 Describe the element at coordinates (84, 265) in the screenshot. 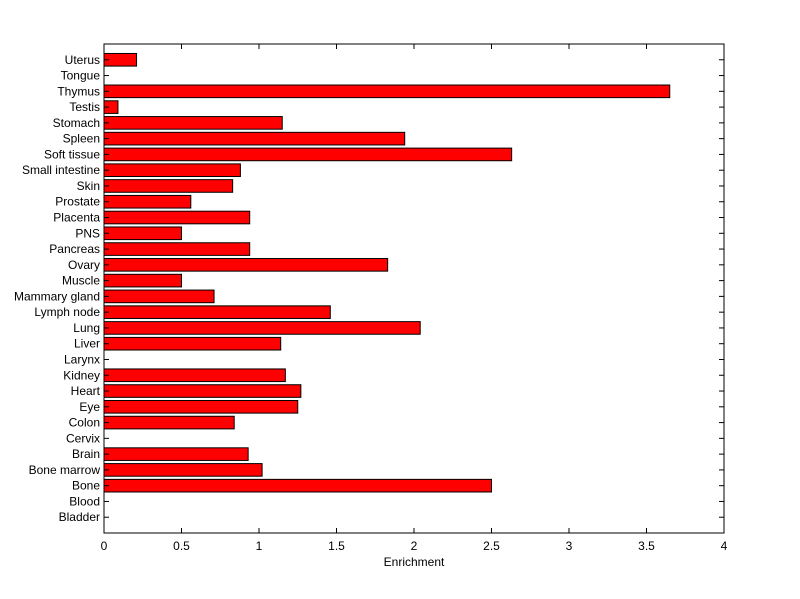

I see `y-tick-label: Ovary` at that location.